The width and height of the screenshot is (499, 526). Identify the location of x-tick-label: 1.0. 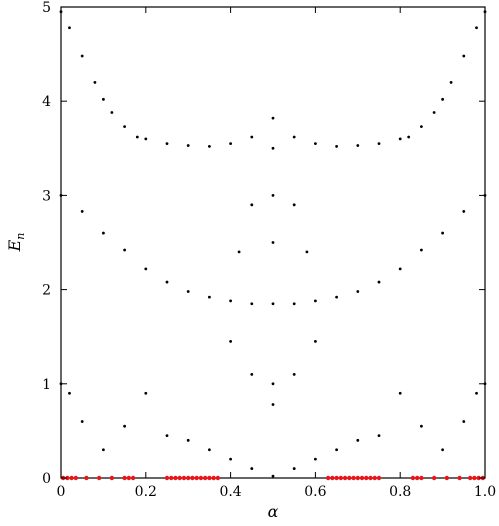
(485, 492).